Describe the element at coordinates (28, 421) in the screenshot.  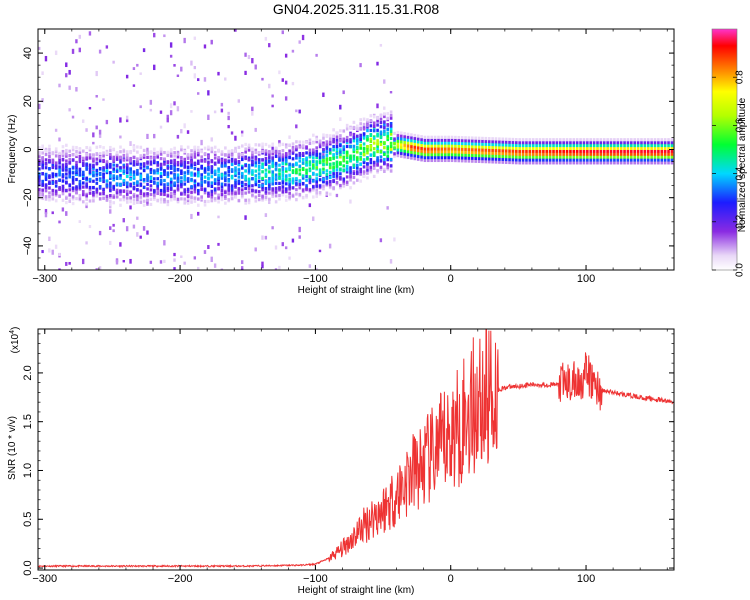
I see `snr-y-tick-label: 1.5` at that location.